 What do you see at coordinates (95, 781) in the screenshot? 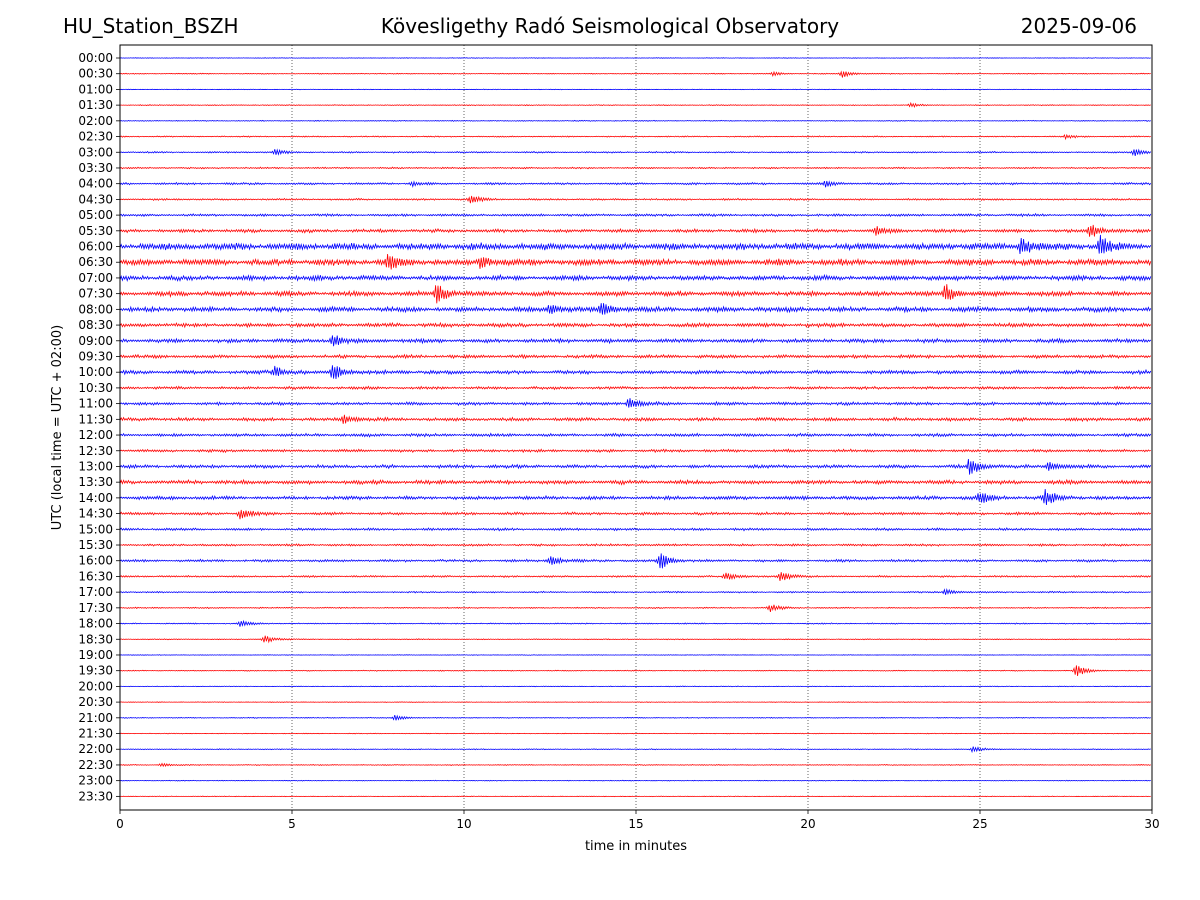
I see `y-tick-label: 23:00` at bounding box center [95, 781].